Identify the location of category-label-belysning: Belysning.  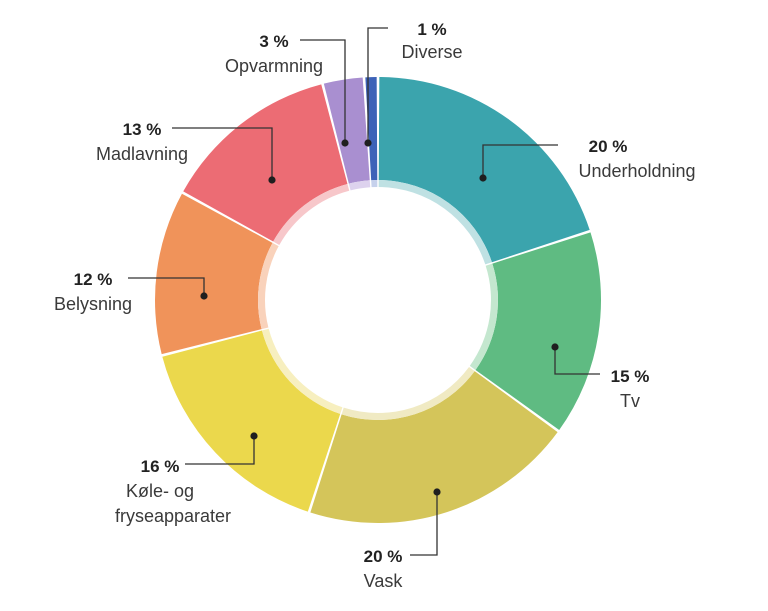
(93, 304).